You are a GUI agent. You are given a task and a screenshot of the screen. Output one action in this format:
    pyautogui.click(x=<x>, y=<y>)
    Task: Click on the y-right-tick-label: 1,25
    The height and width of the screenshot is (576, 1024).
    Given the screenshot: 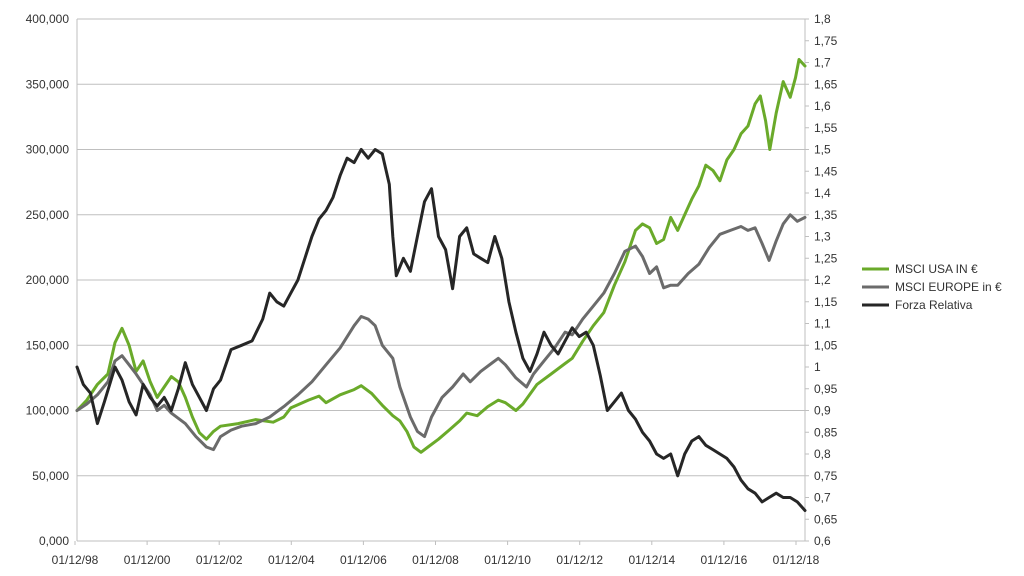 What is the action you would take?
    pyautogui.click(x=826, y=258)
    